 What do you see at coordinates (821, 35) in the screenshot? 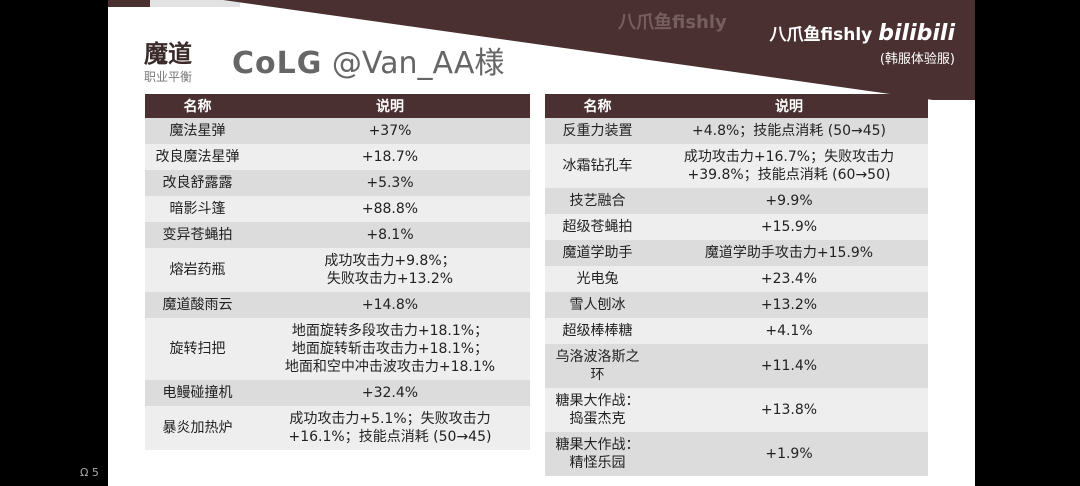
I see `brand-name: 八爪鱼fishly` at bounding box center [821, 35].